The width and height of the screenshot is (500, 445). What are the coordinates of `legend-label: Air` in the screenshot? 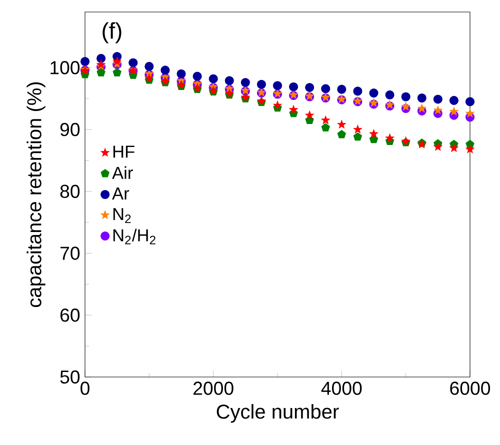 It's located at (122, 172).